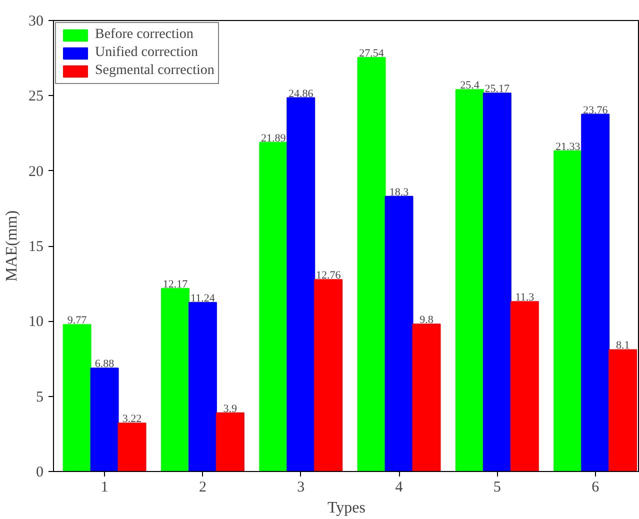 The image size is (639, 519). Describe the element at coordinates (154, 71) in the screenshot. I see `legend-label: Segmental correction` at that location.